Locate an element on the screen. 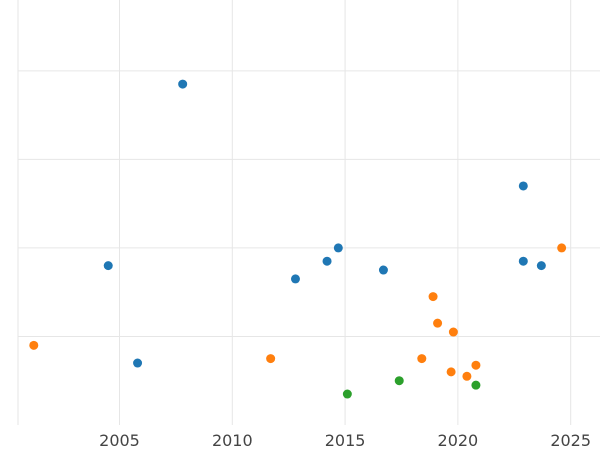 The height and width of the screenshot is (450, 600). x-tick-label: 2020 is located at coordinates (458, 440).